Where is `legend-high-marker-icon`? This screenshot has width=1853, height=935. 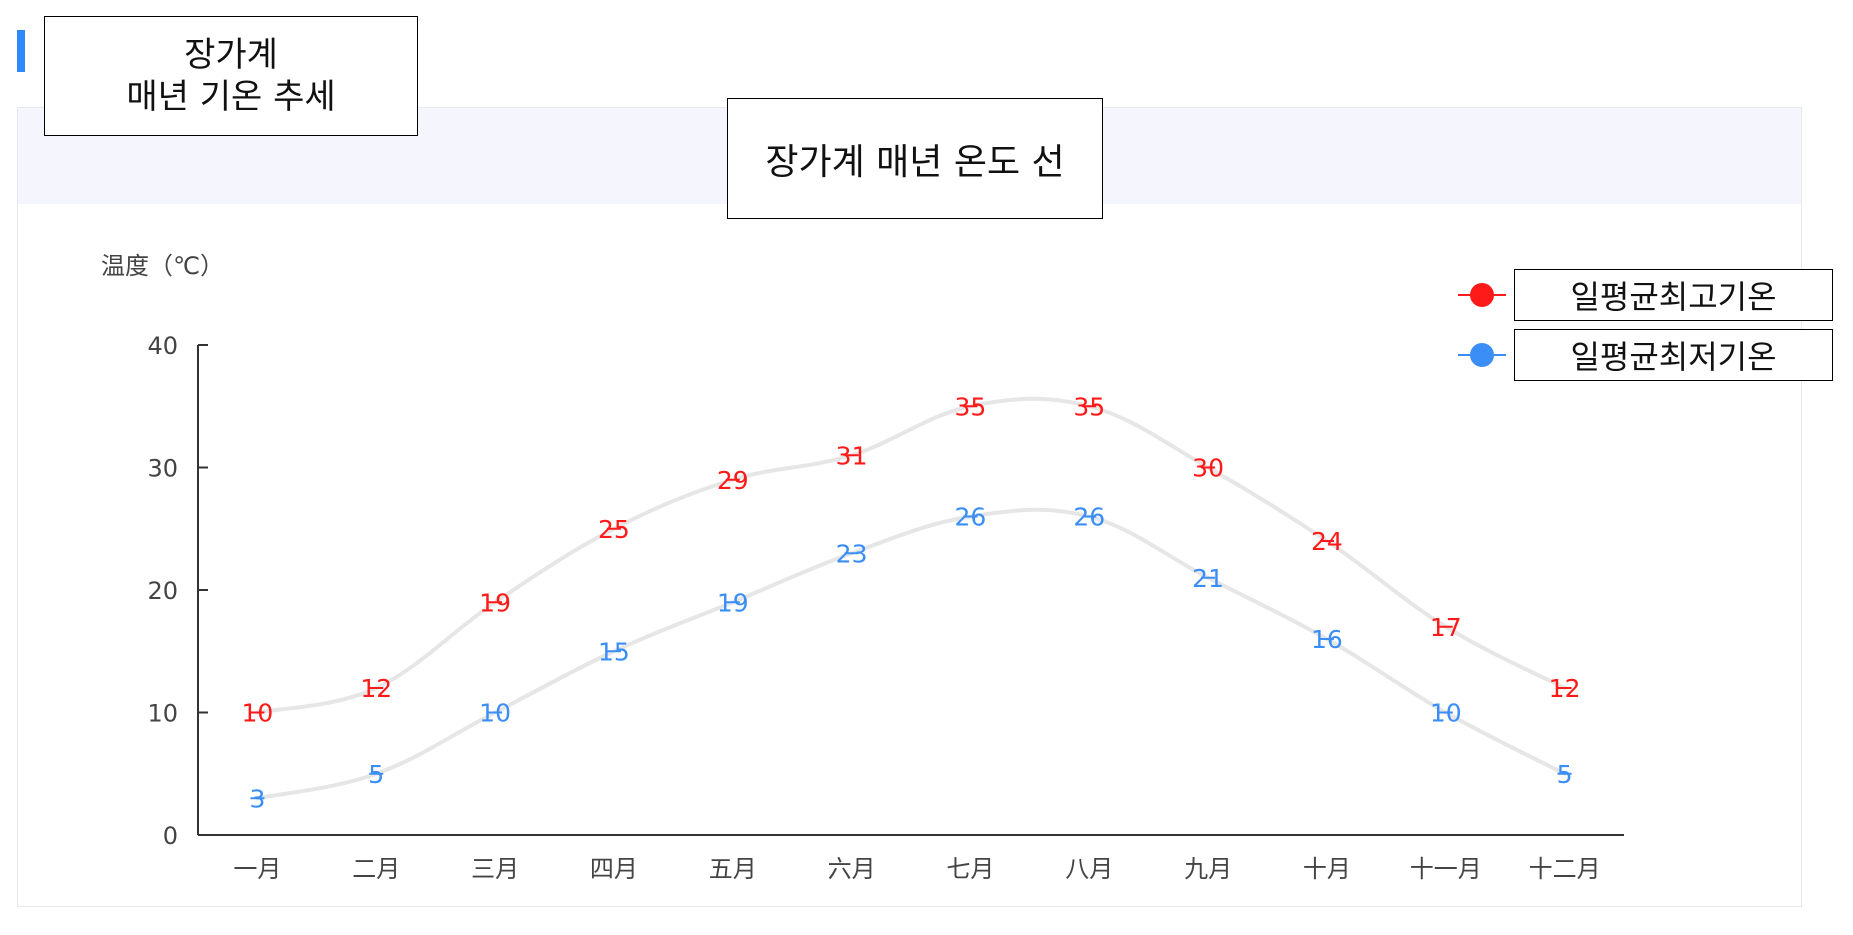
legend-high-marker-icon is located at coordinates (1482, 295).